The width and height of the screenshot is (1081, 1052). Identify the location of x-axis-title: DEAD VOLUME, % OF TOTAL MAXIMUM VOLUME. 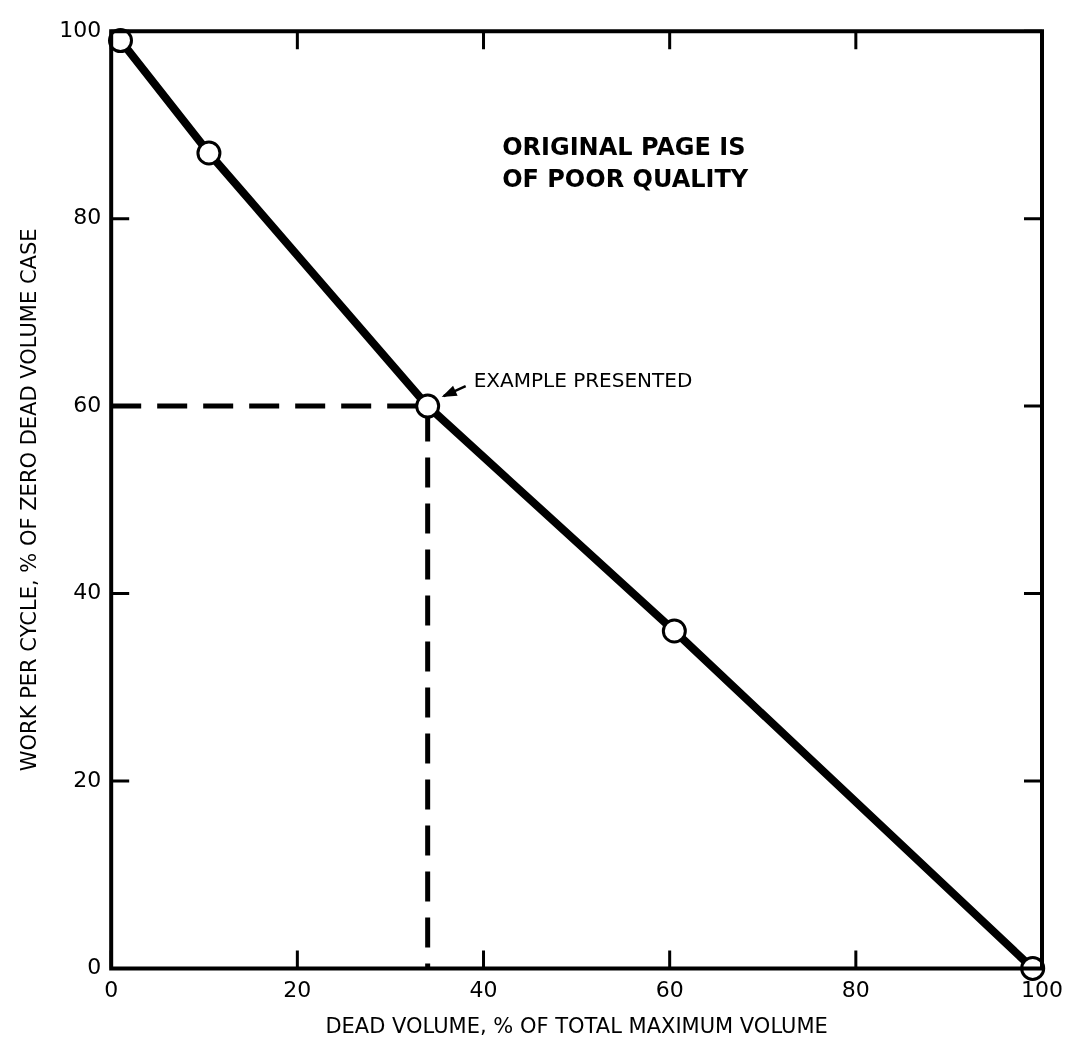
(576, 1025).